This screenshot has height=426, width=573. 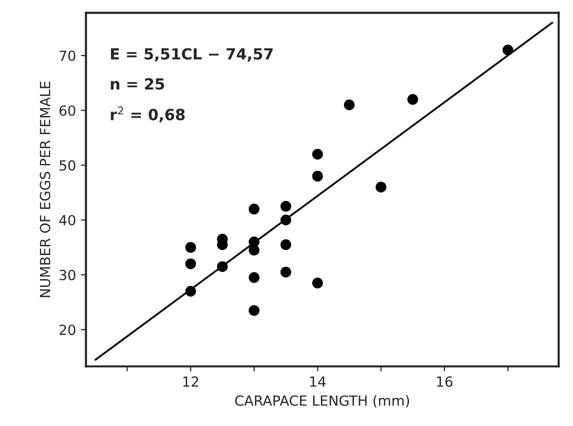 What do you see at coordinates (147, 114) in the screenshot?
I see `annotation: r$^{2}$ = 0,68` at bounding box center [147, 114].